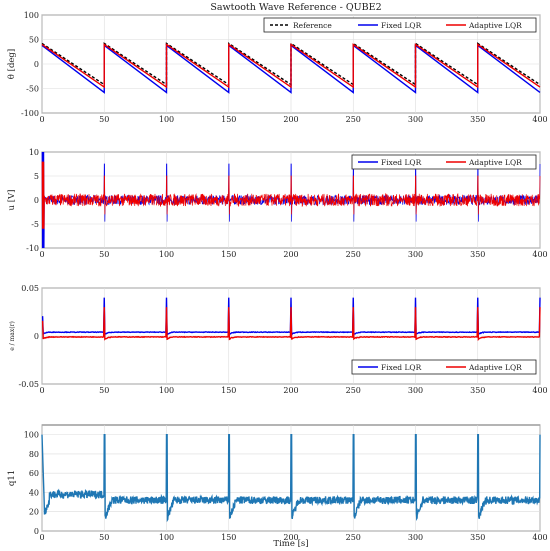  What do you see at coordinates (35, 224) in the screenshot?
I see `y-tick-label: -5` at bounding box center [35, 224].